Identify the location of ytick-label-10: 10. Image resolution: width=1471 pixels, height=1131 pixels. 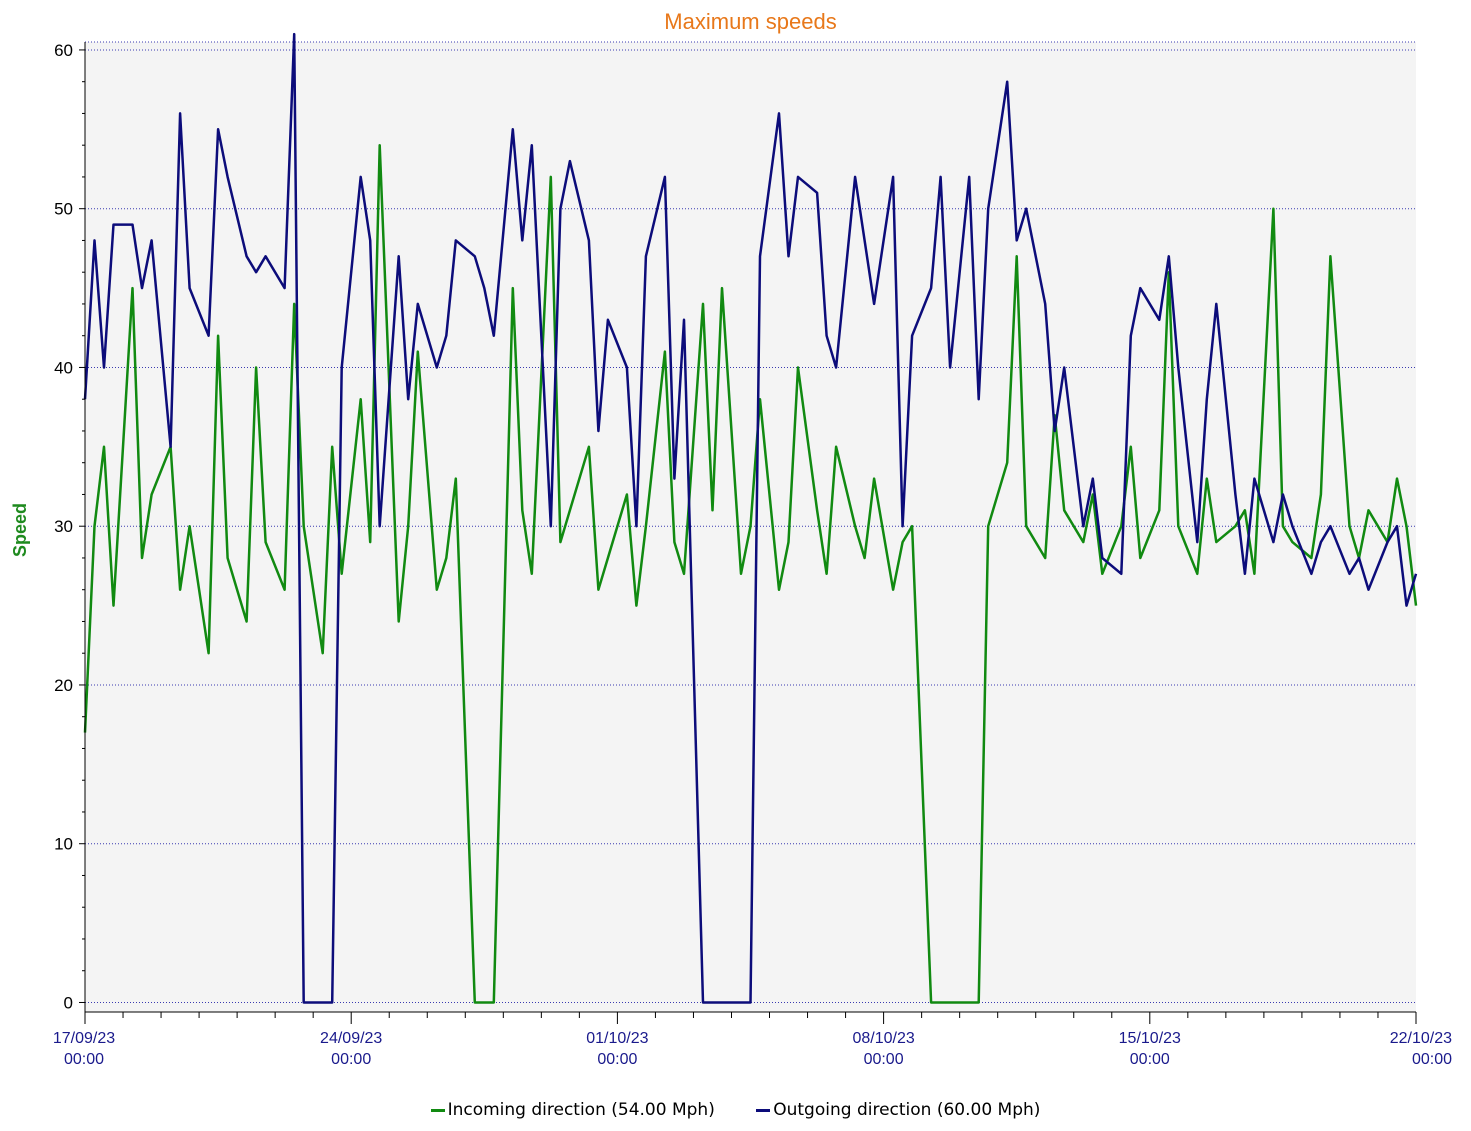
(63, 844).